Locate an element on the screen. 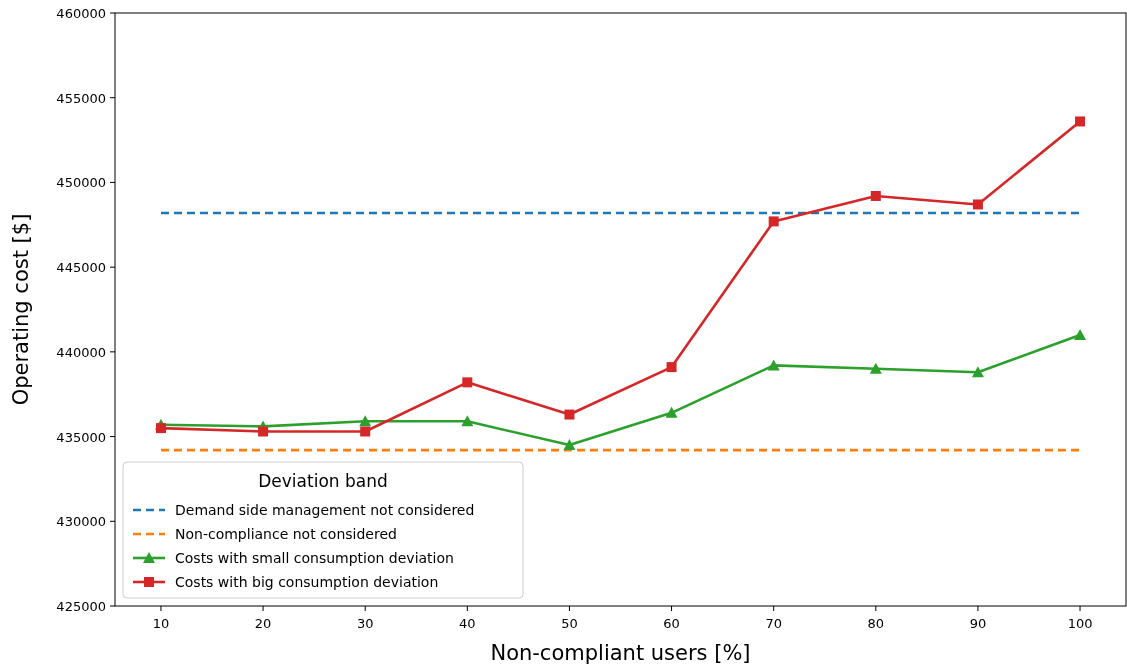  y-tick-label: 450000 is located at coordinates (81, 183).